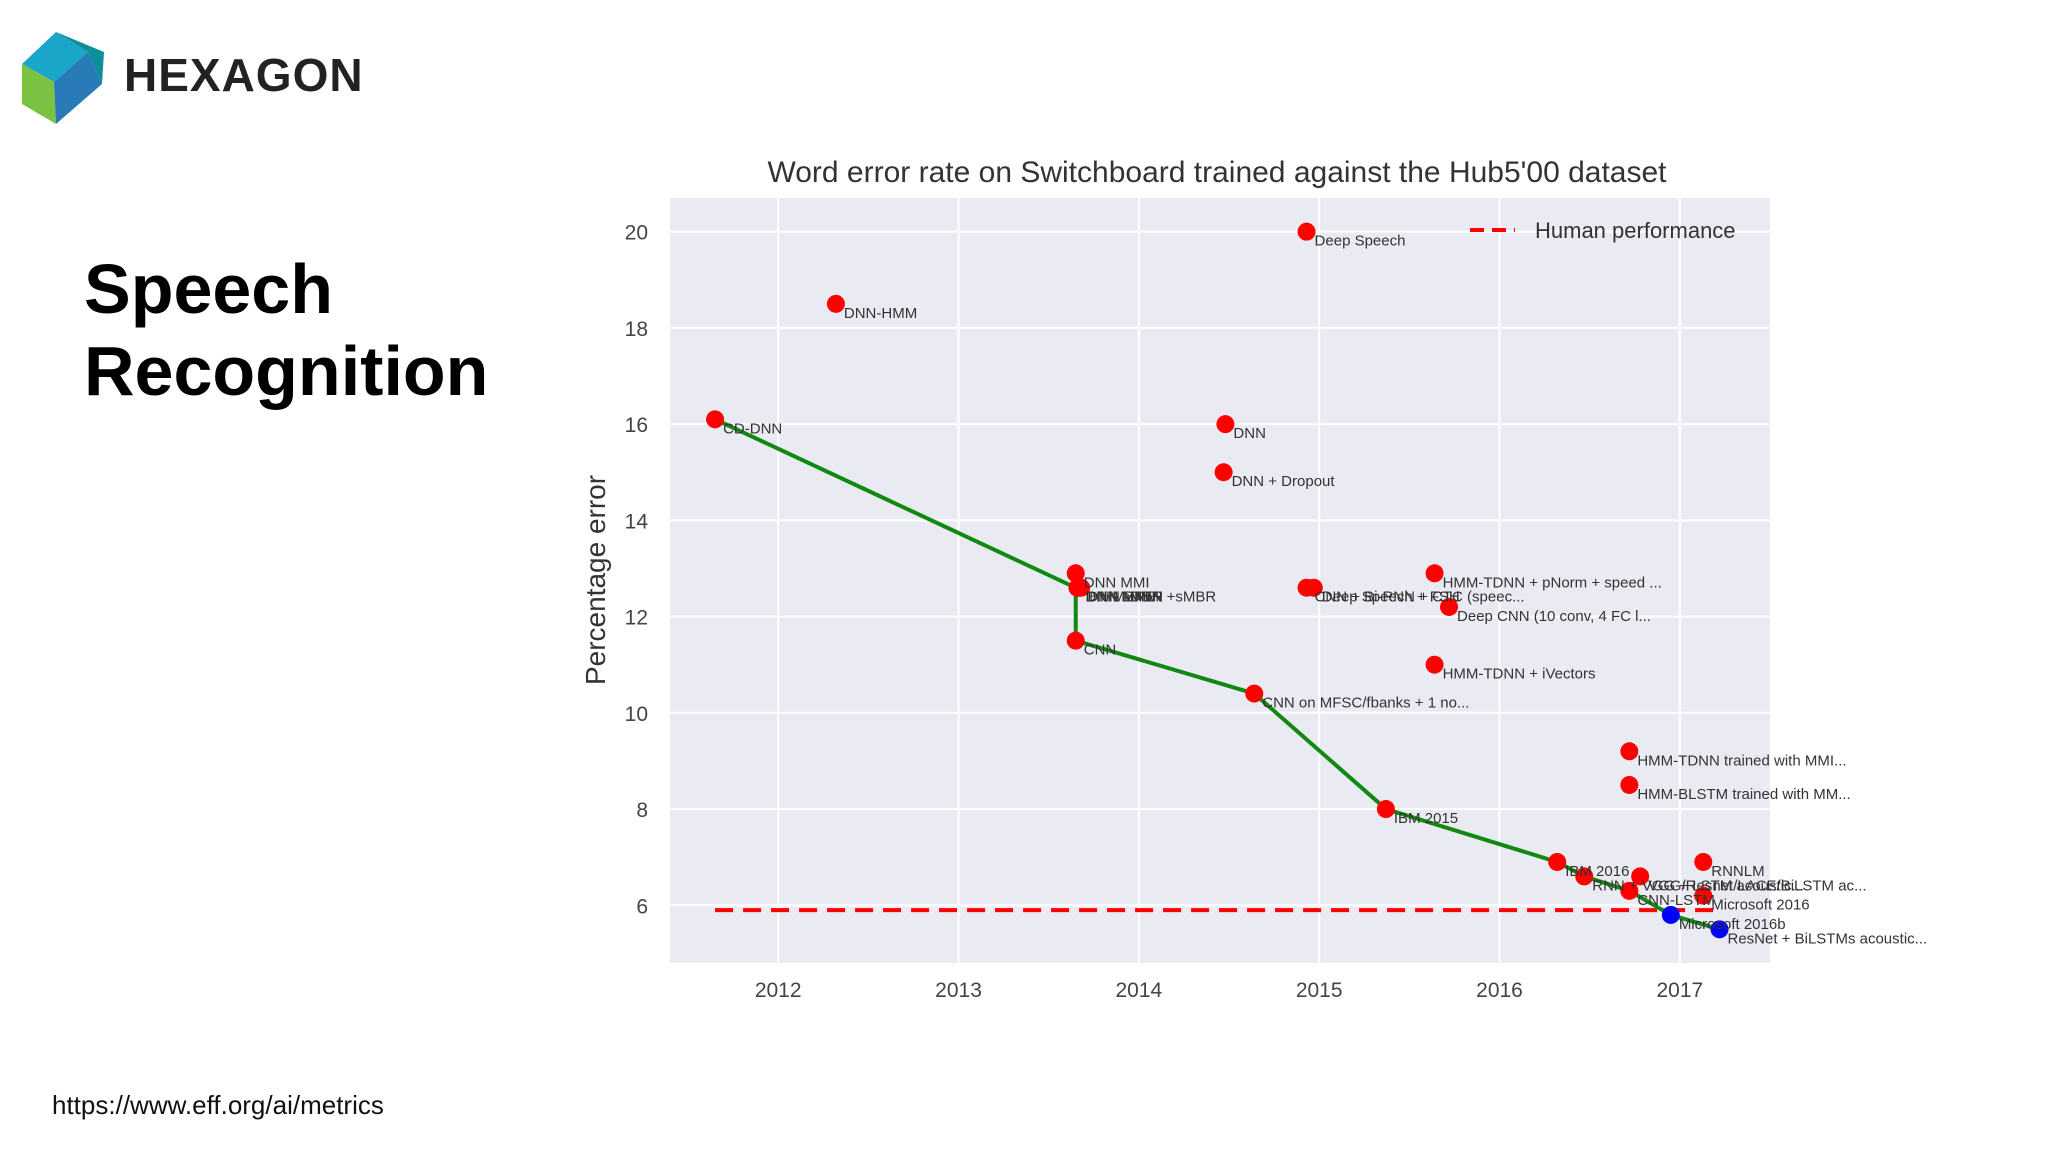 The height and width of the screenshot is (1152, 2048). Describe the element at coordinates (1249, 433) in the screenshot. I see `data-point-label: DNN` at that location.